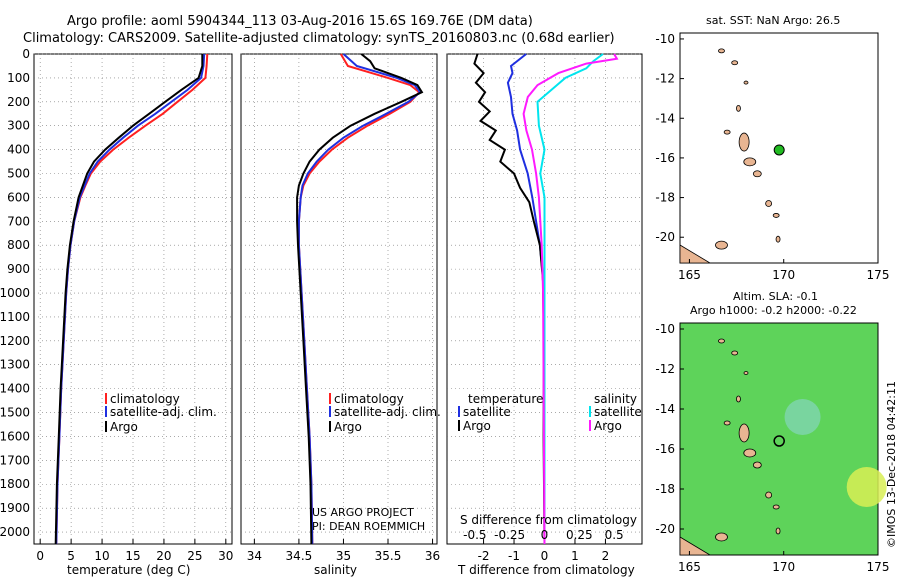 The width and height of the screenshot is (900, 584). I want to click on sla-anomaly, so click(866, 487).